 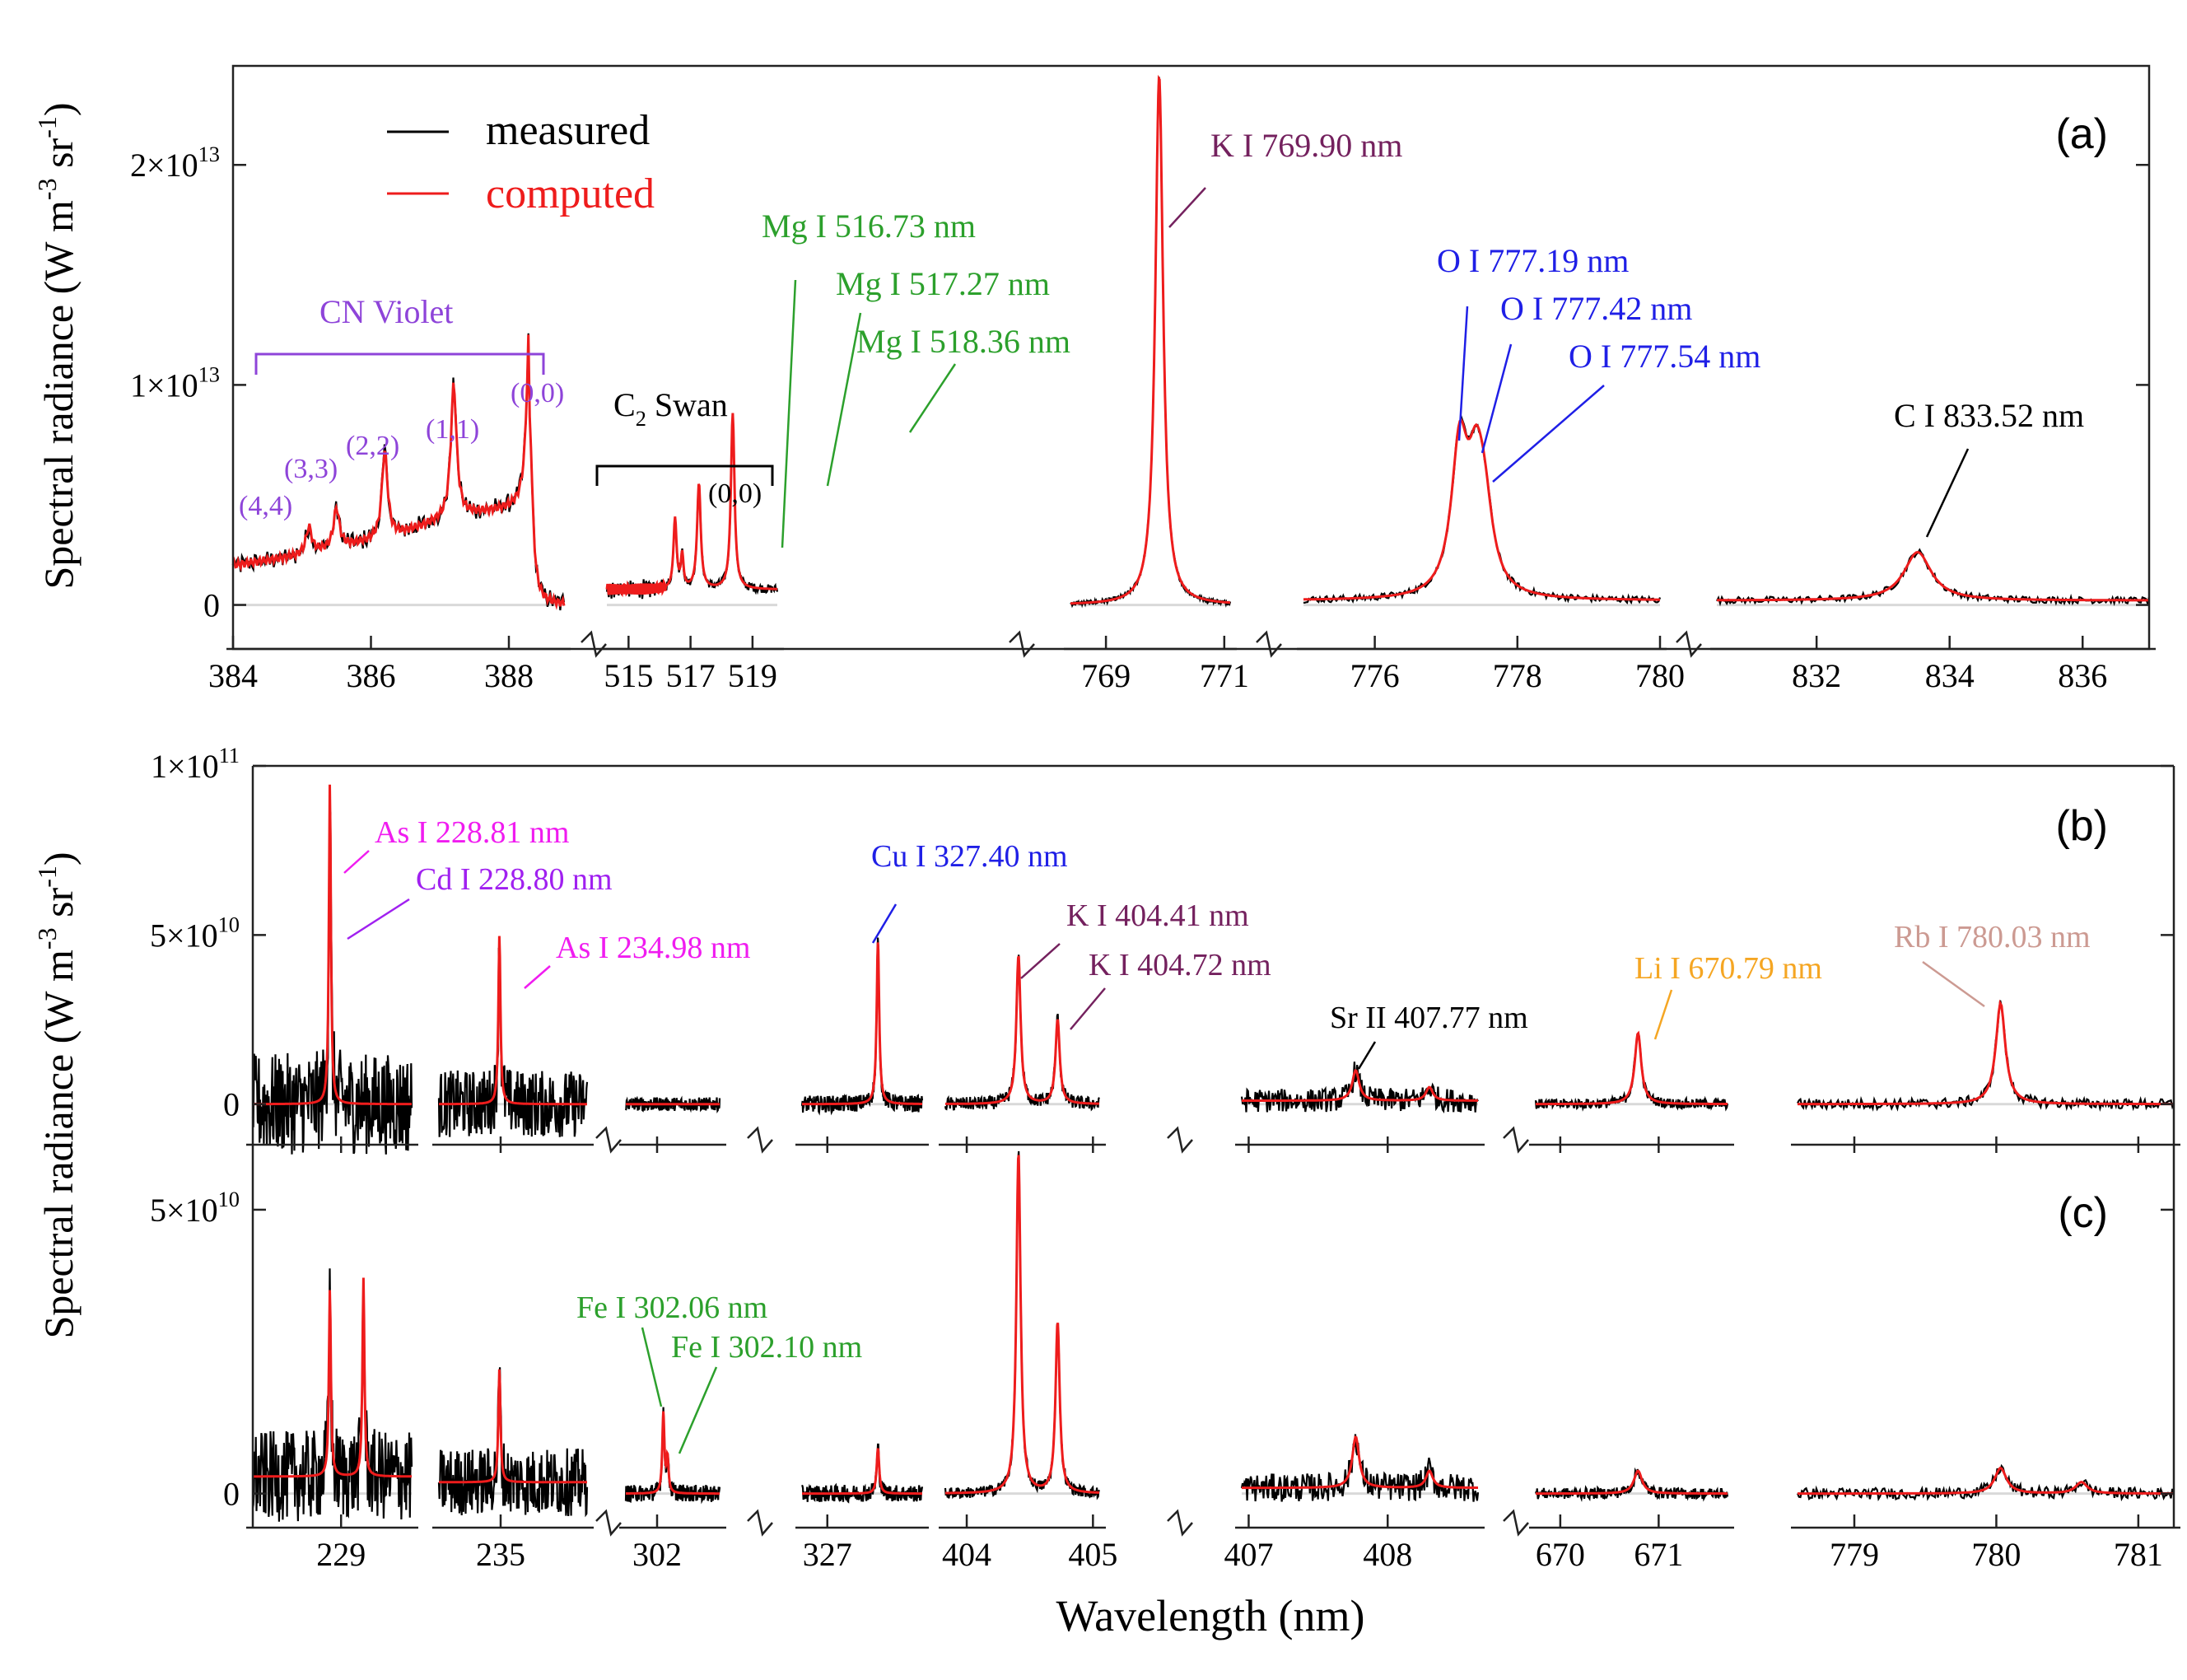 I want to click on panel-label: (b), so click(x=2081, y=826).